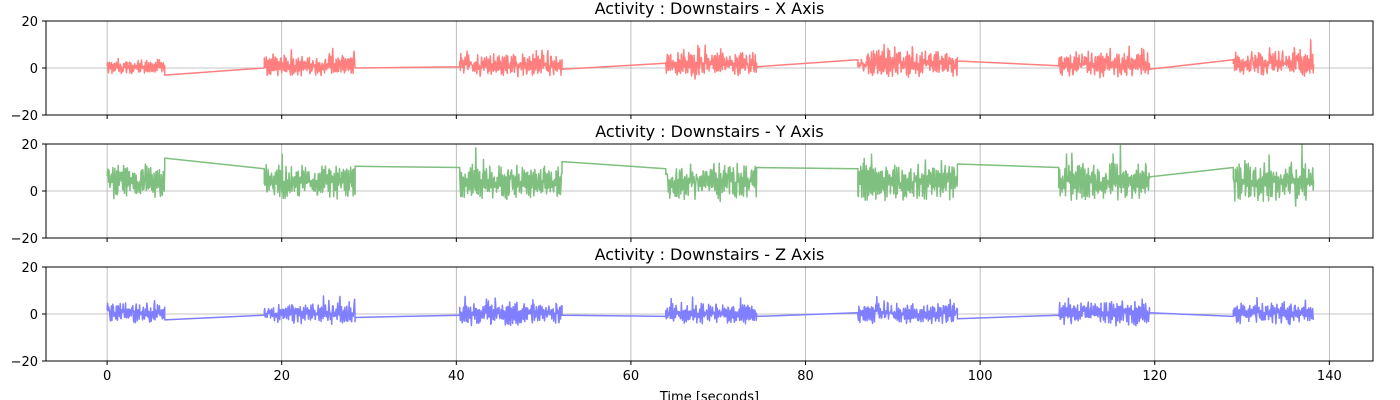 The image size is (1400, 400). Describe the element at coordinates (709, 131) in the screenshot. I see `chart-title: Activity : Downstairs - Y Axis` at that location.